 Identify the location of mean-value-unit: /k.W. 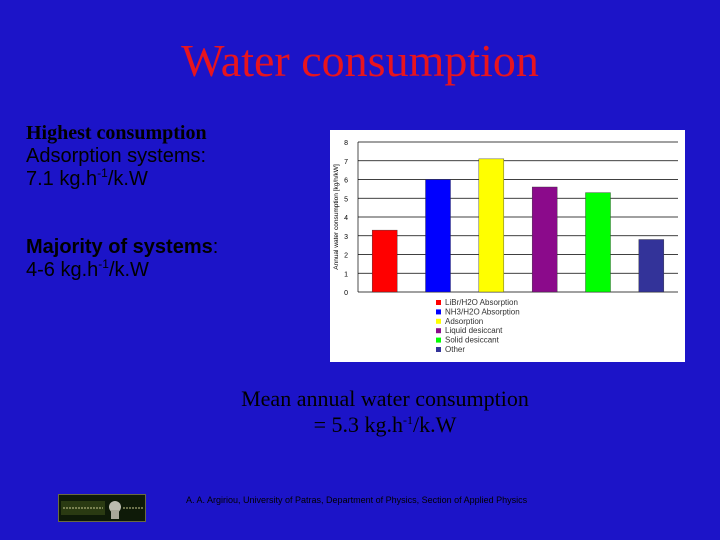
(435, 424).